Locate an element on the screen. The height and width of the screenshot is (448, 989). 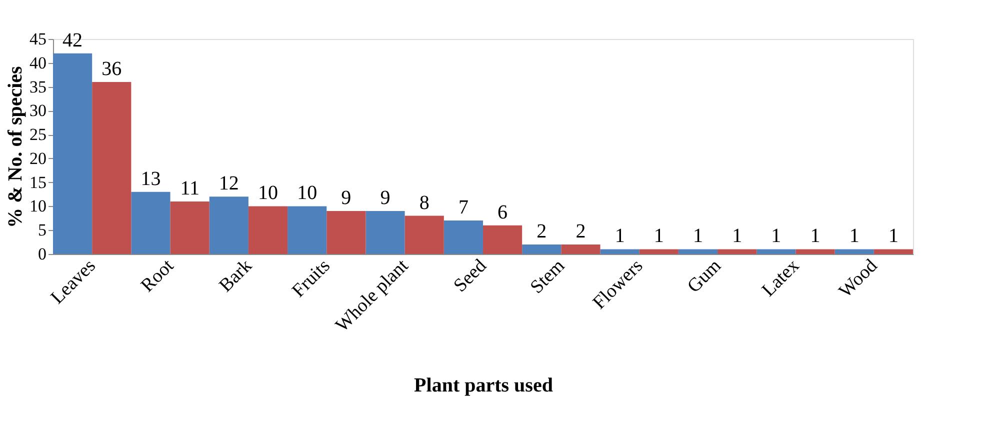
data-label: 8 is located at coordinates (424, 203).